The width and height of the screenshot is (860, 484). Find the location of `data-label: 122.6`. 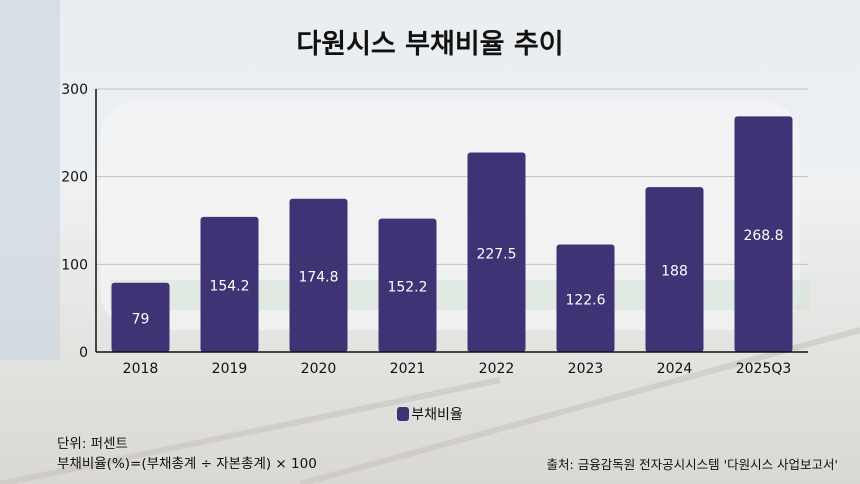

data-label: 122.6 is located at coordinates (585, 300).